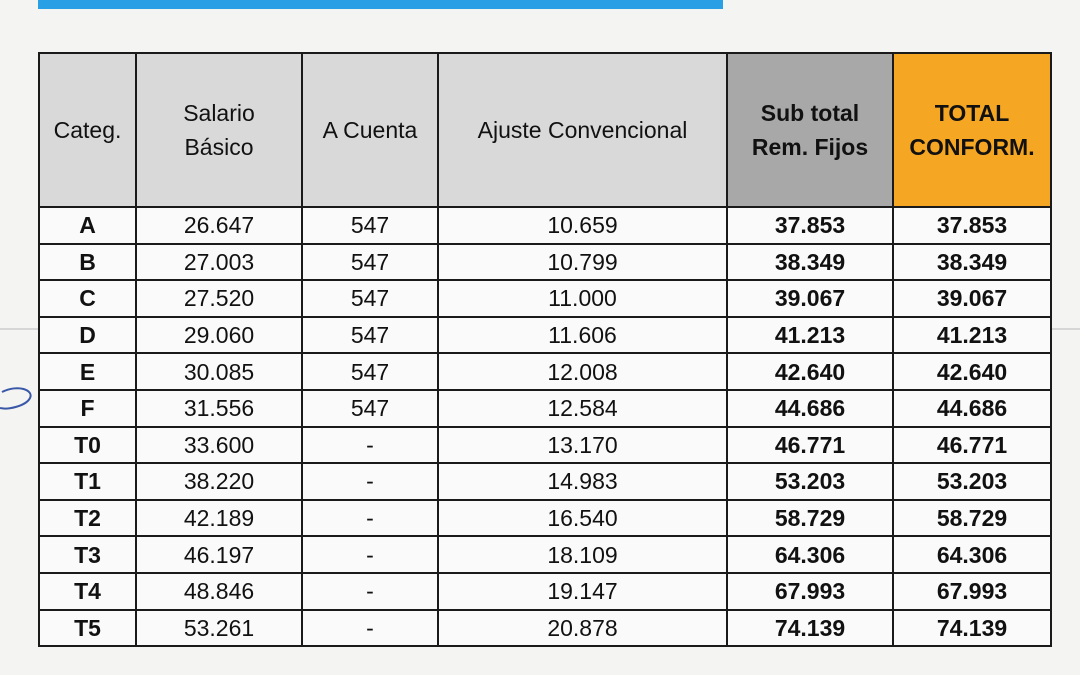 Image resolution: width=1080 pixels, height=675 pixels. Describe the element at coordinates (972, 554) in the screenshot. I see `cell-total: 64.306` at that location.